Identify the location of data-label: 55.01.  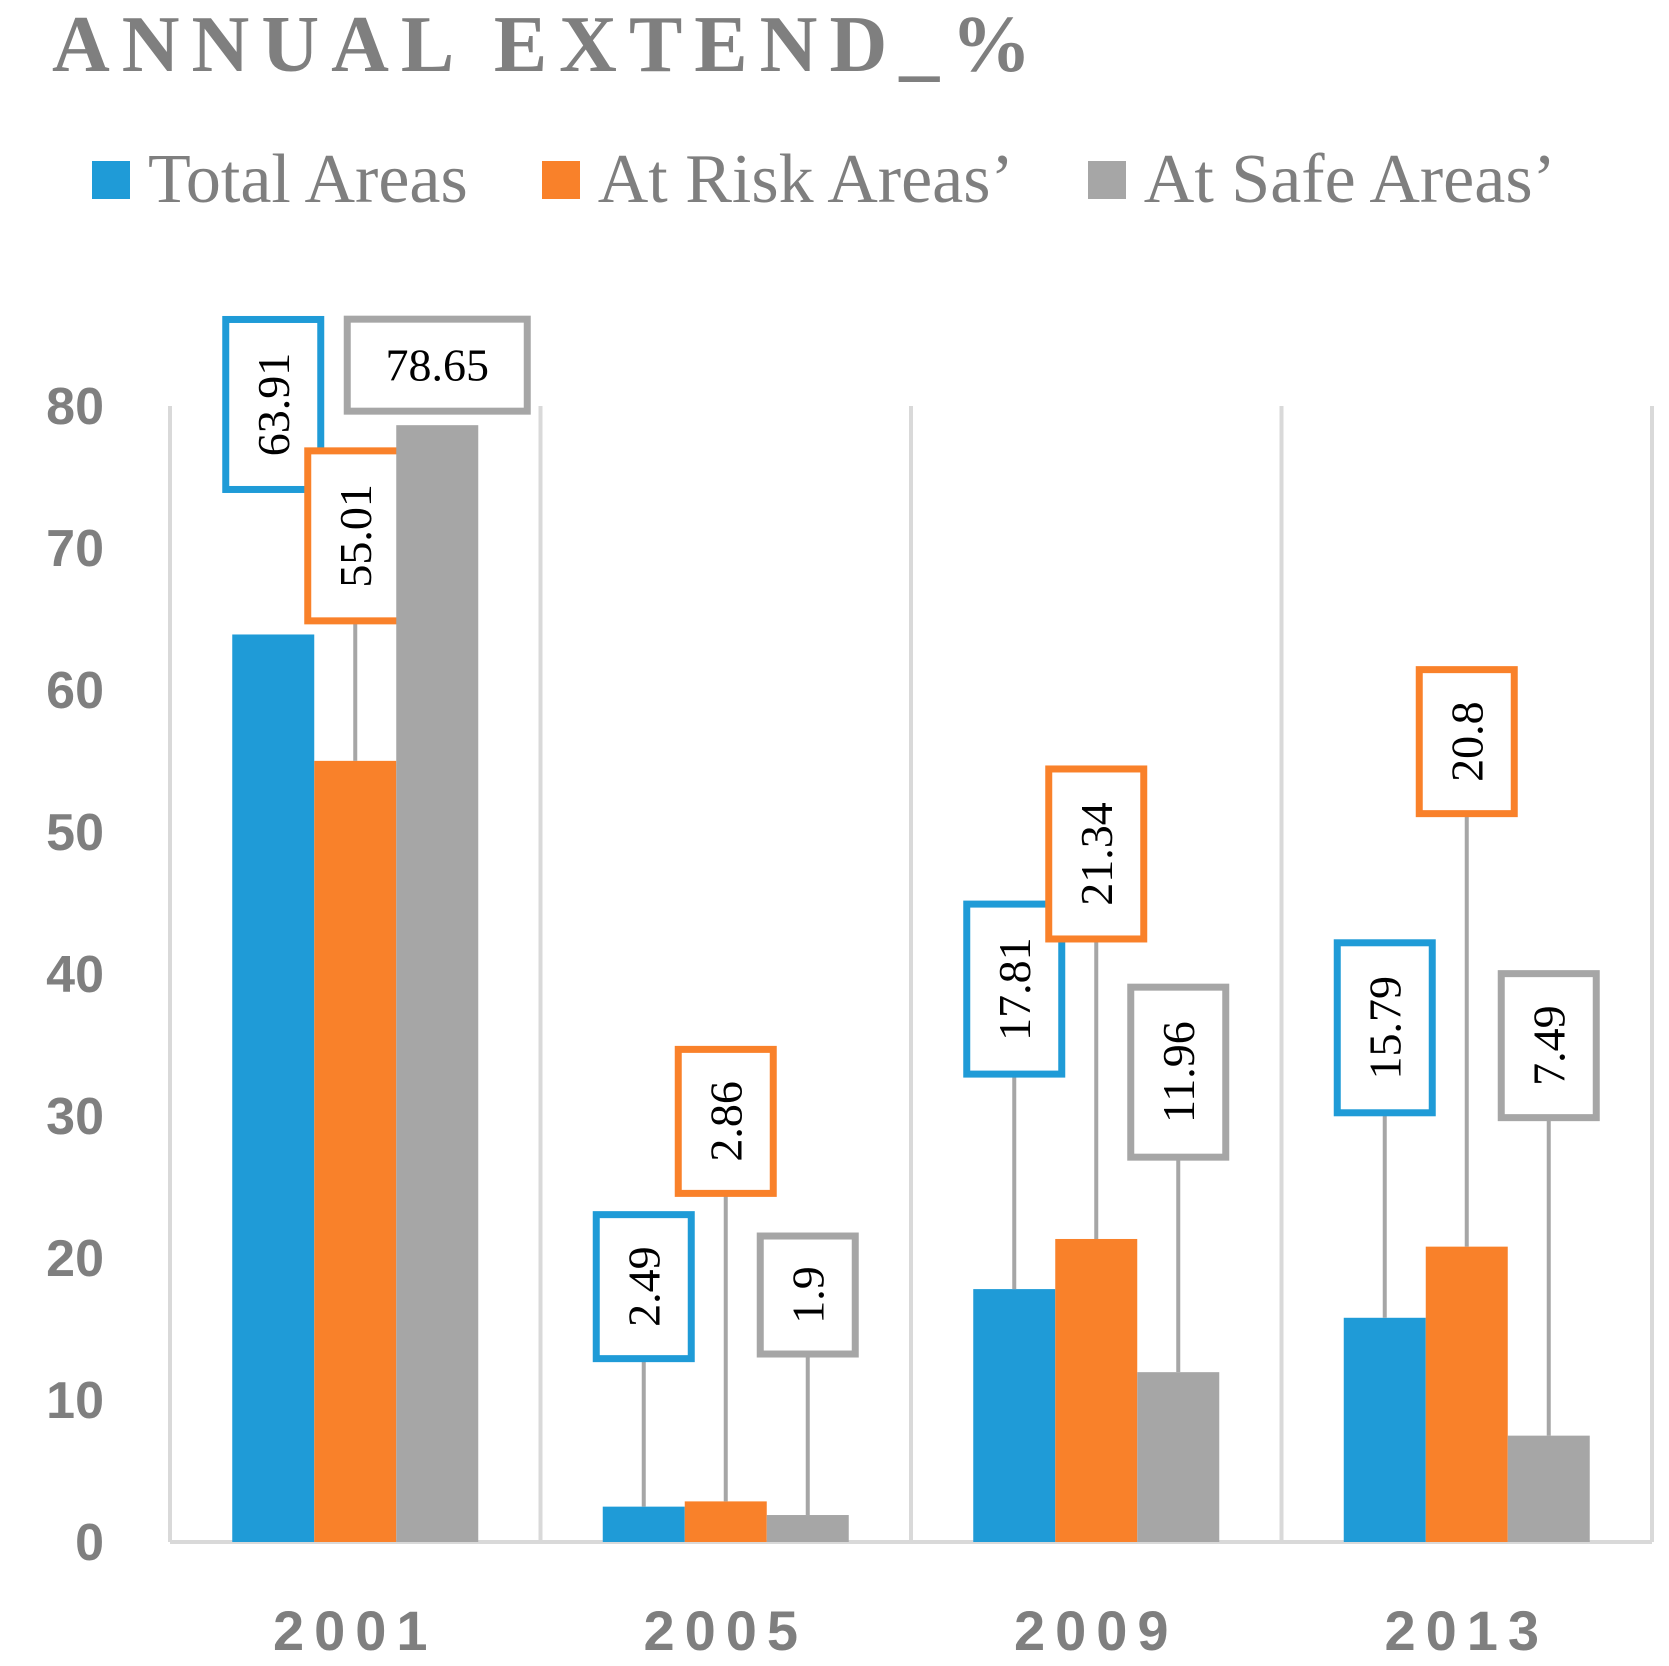
(355, 536).